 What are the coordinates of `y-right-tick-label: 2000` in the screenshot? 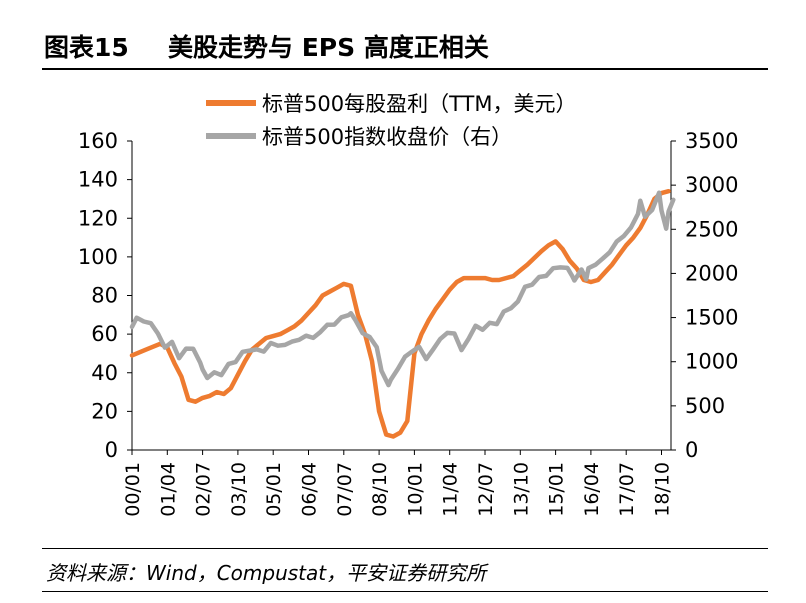 It's located at (711, 273).